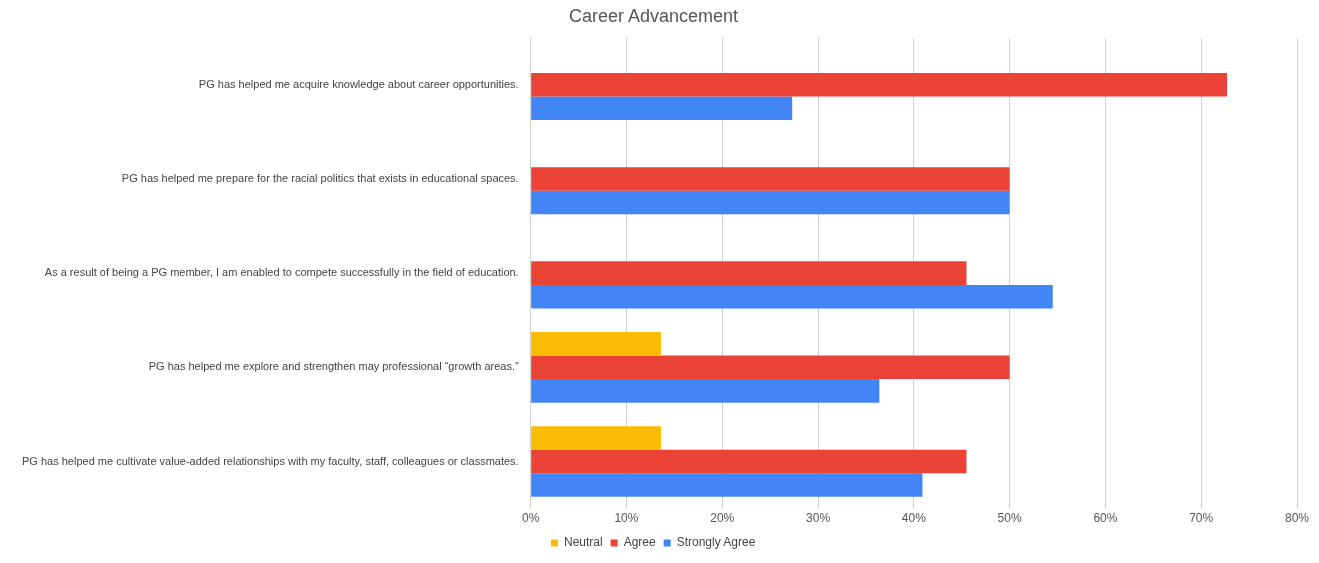 The height and width of the screenshot is (563, 1319). What do you see at coordinates (320, 177) in the screenshot?
I see `y-tick-label: PG has helped me prepare for the racial politics that exists in educational spaces.` at bounding box center [320, 177].